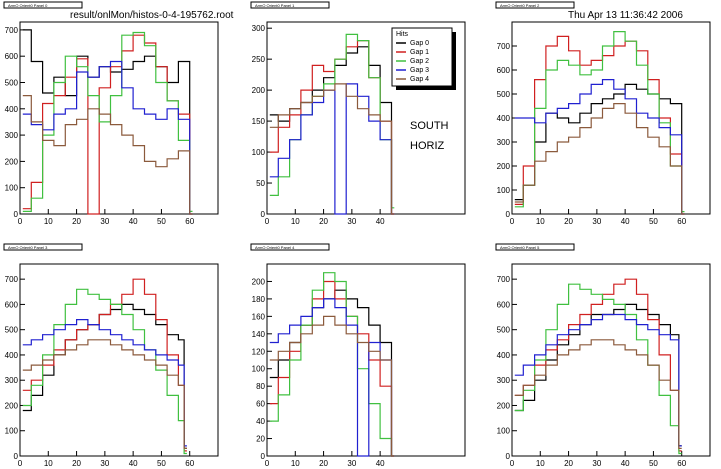  What do you see at coordinates (419, 70) in the screenshot?
I see `legend-entry: Gap 3` at bounding box center [419, 70].